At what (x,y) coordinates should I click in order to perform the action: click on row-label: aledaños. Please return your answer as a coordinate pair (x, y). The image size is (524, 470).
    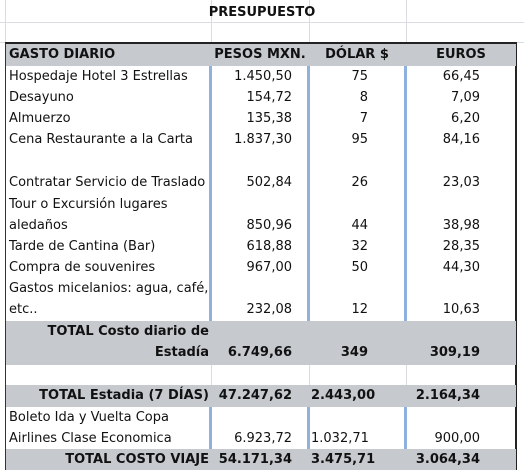
    Looking at the image, I should click on (38, 225).